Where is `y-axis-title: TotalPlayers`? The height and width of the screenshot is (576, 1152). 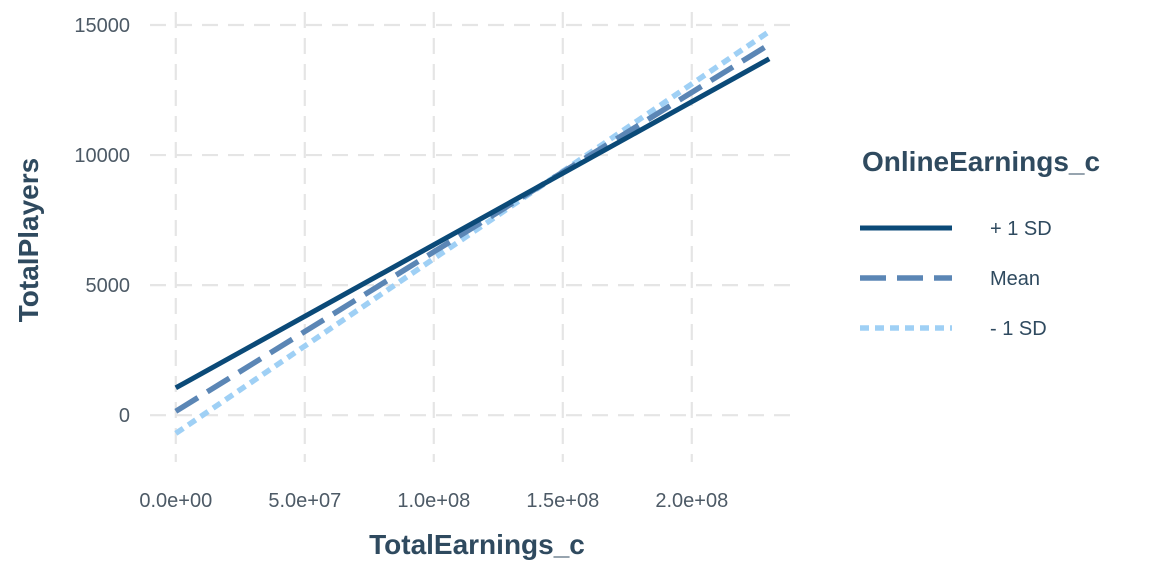
y-axis-title: TotalPlayers is located at coordinates (28, 240).